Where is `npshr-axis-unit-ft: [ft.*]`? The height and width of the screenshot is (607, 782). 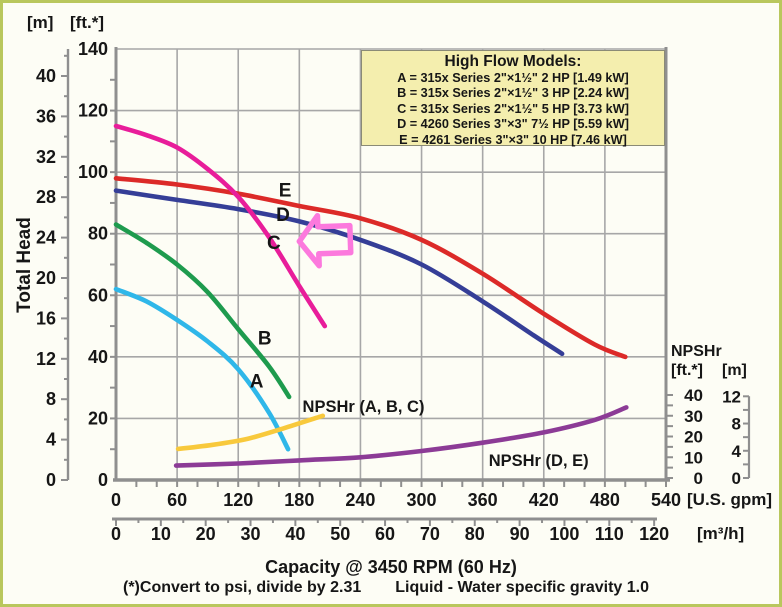
npshr-axis-unit-ft: [ft.*] is located at coordinates (687, 370).